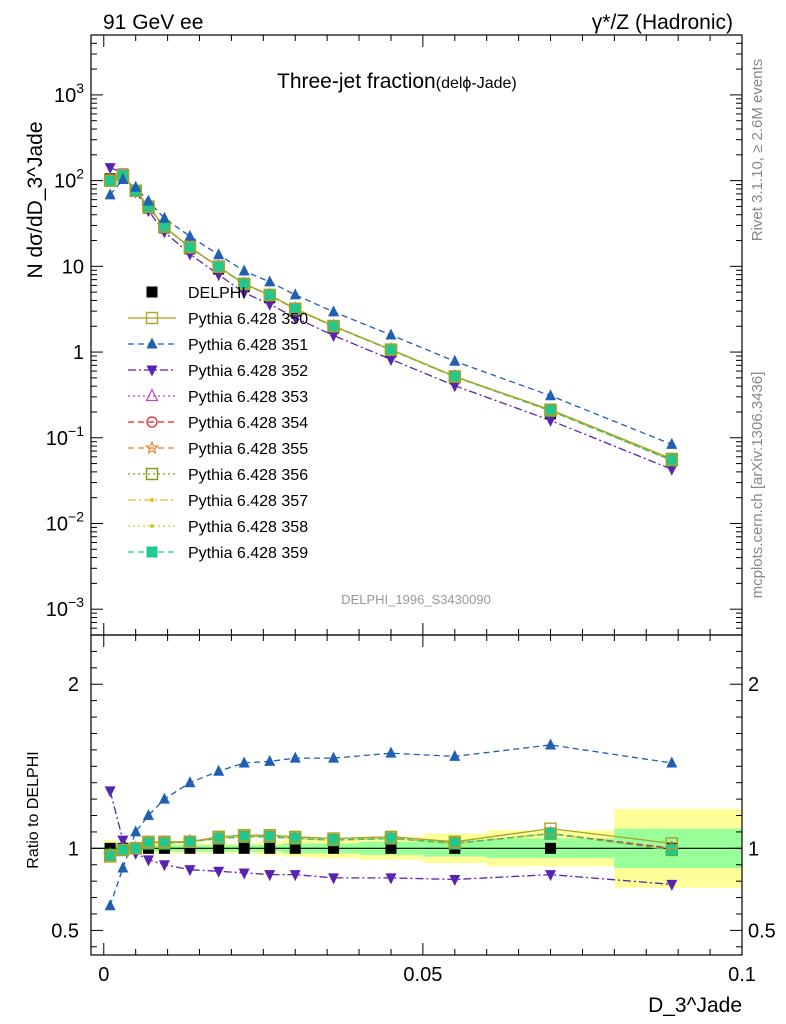 The height and width of the screenshot is (1024, 786). I want to click on series-line-ratio, so click(390, 825).